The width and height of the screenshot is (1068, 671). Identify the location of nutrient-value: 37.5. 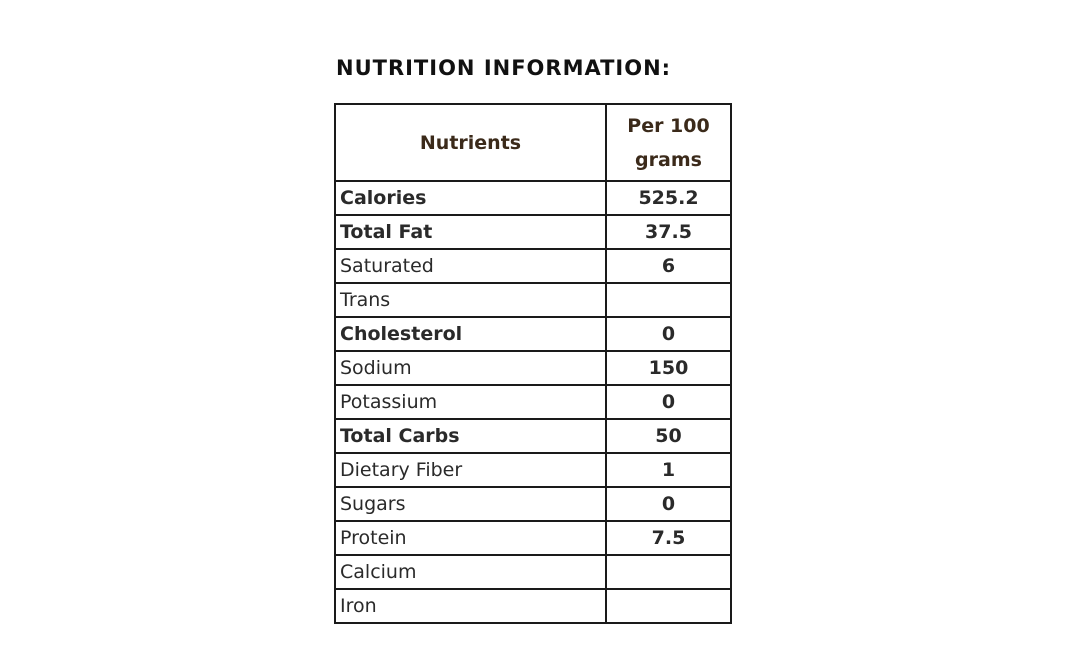
(668, 232).